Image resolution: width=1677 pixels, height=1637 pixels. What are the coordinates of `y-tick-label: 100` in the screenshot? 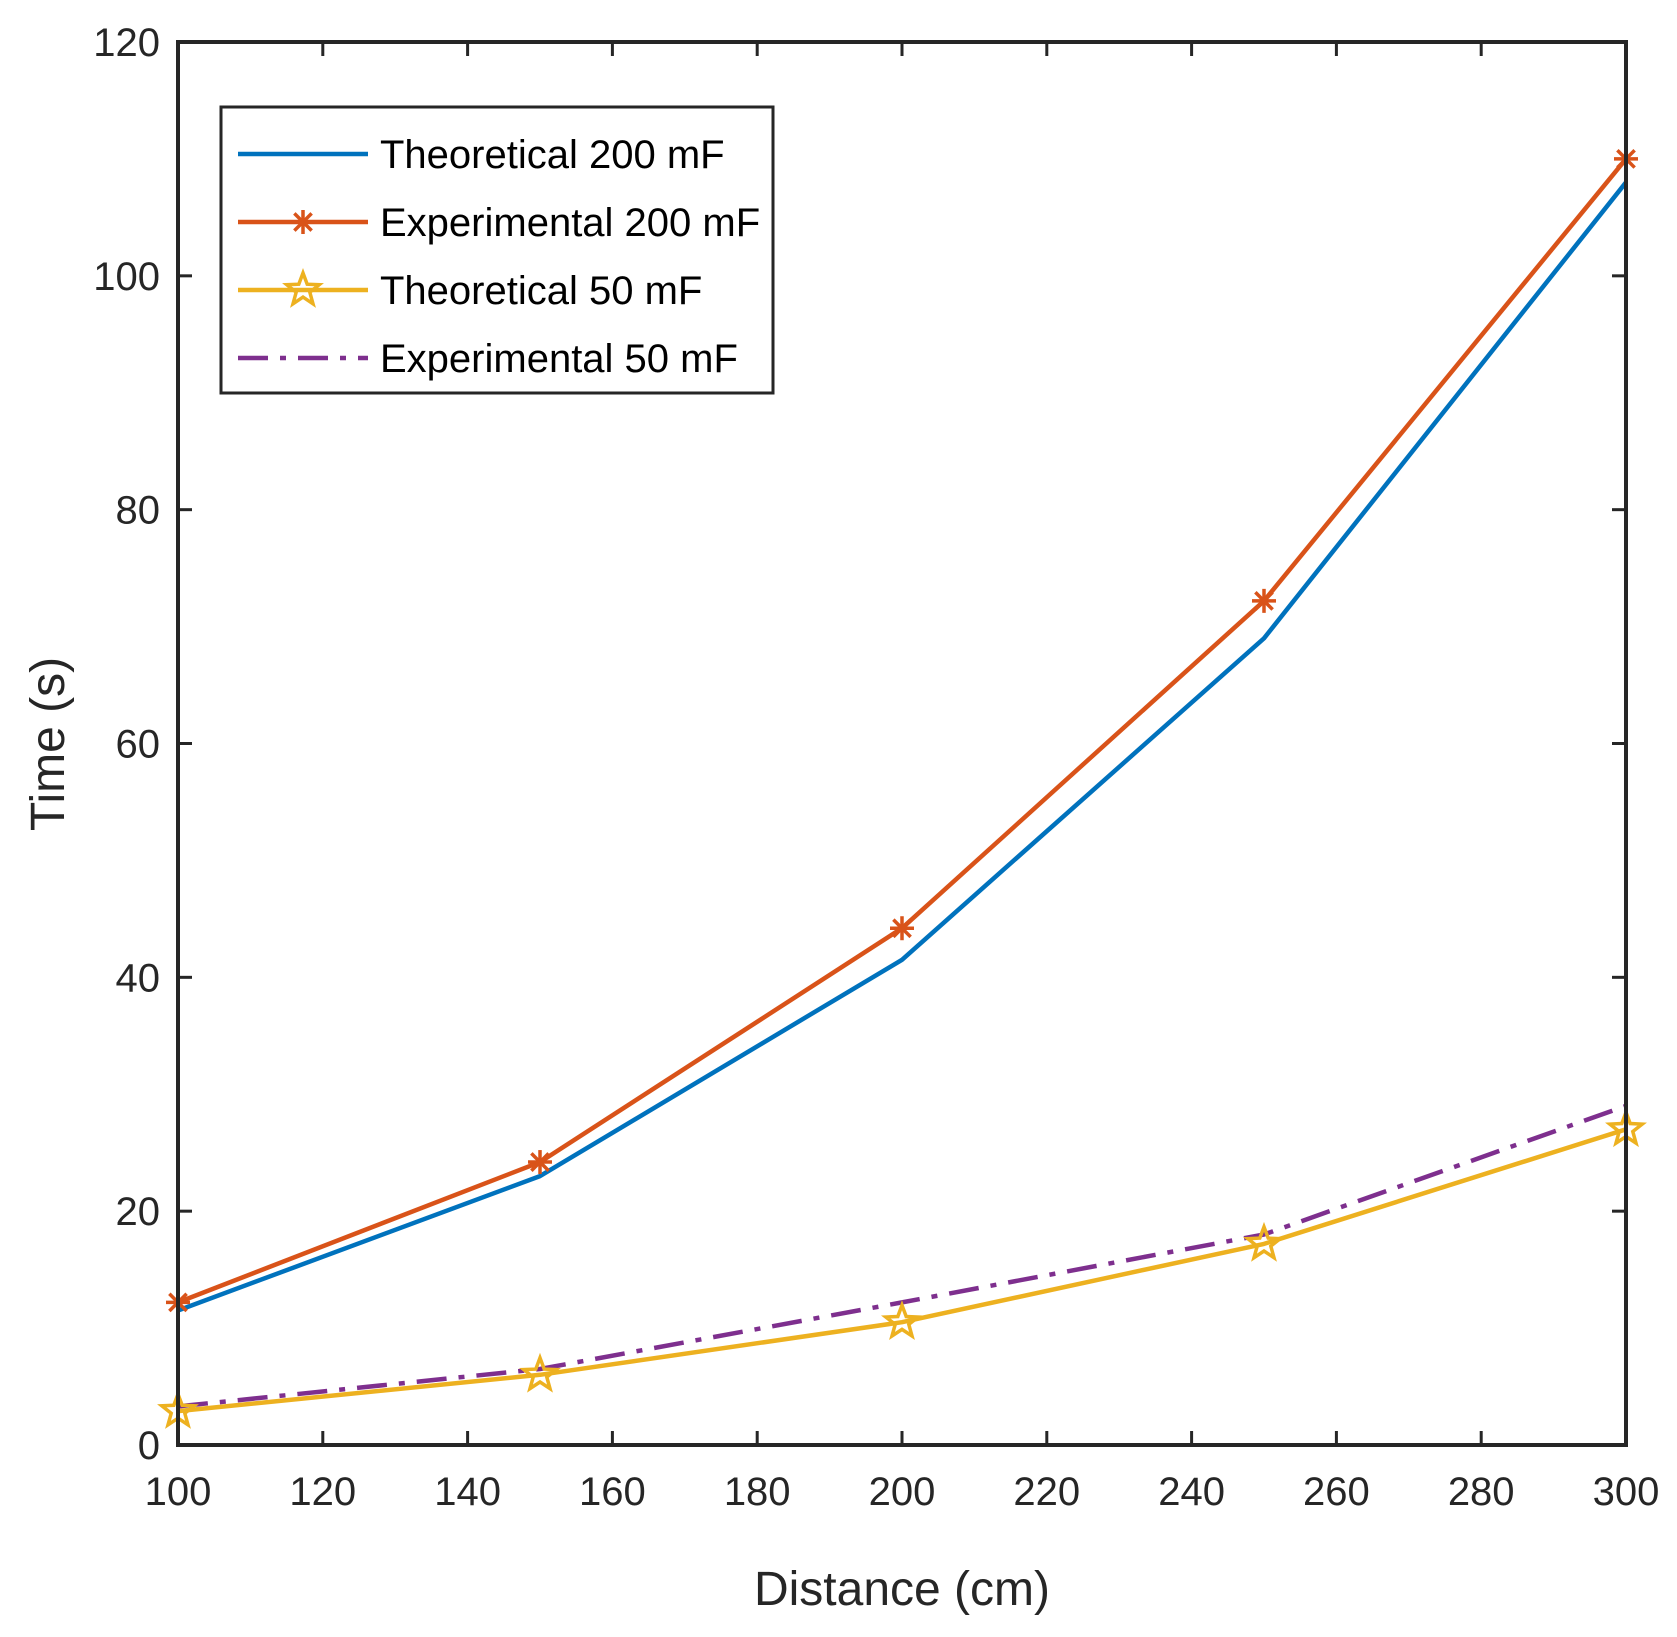 It's located at (126, 277).